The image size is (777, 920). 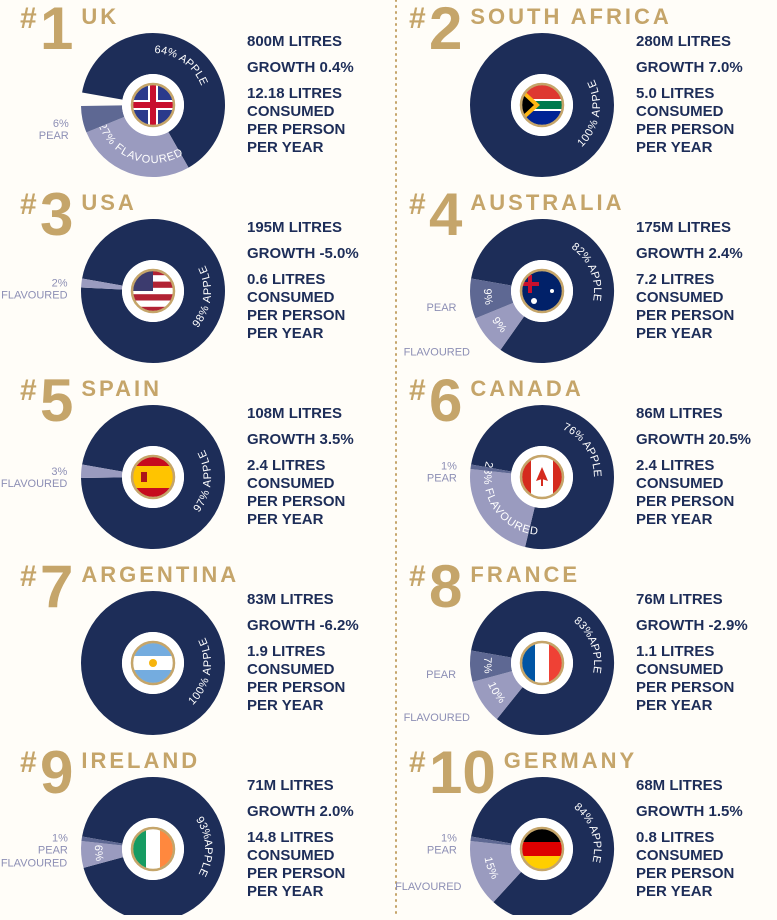 I want to click on country-name: FRANCE, so click(x=525, y=574).